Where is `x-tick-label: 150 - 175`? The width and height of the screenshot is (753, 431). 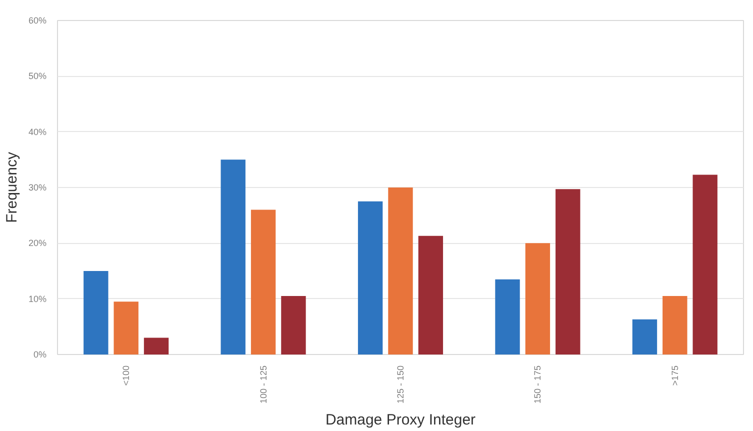 x-tick-label: 150 - 175 is located at coordinates (537, 385).